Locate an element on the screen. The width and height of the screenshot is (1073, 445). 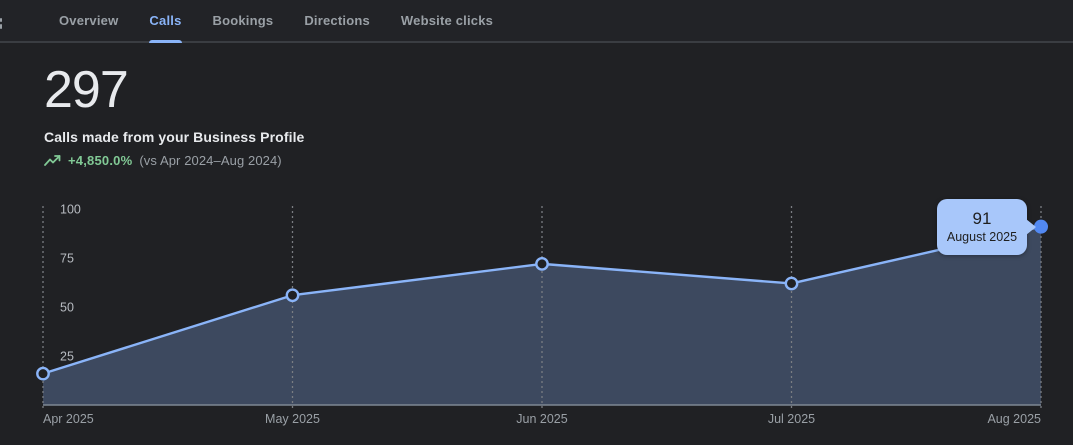
tooltip-value: 91 is located at coordinates (982, 218).